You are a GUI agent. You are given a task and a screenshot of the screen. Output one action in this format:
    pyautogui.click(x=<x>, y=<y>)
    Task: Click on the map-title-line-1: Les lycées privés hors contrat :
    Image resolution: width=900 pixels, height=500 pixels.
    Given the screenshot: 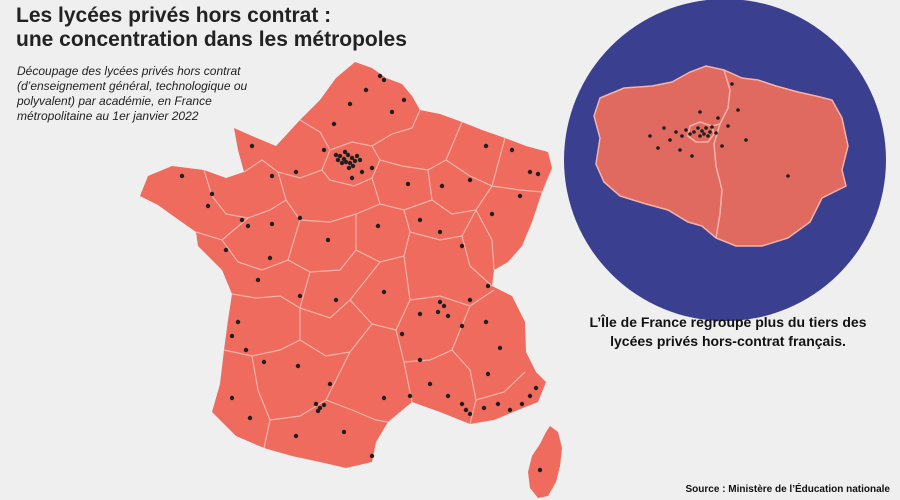 What is the action you would take?
    pyautogui.click(x=174, y=15)
    